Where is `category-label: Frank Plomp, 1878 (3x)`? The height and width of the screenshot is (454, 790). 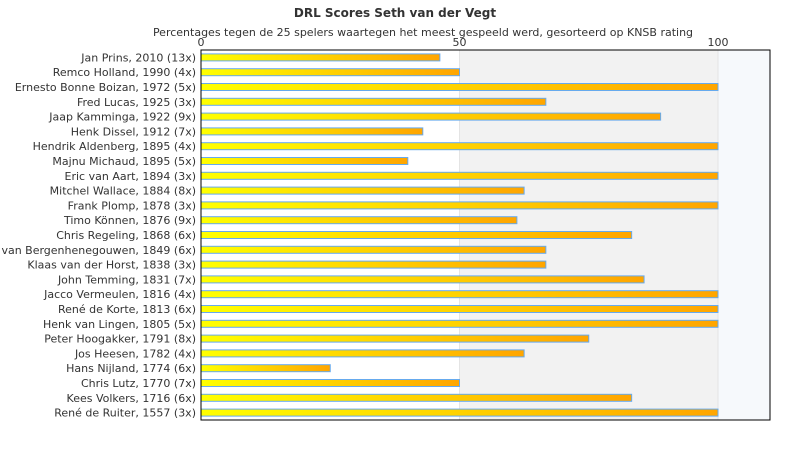
category-label: Frank Plomp, 1878 (3x) is located at coordinates (132, 205).